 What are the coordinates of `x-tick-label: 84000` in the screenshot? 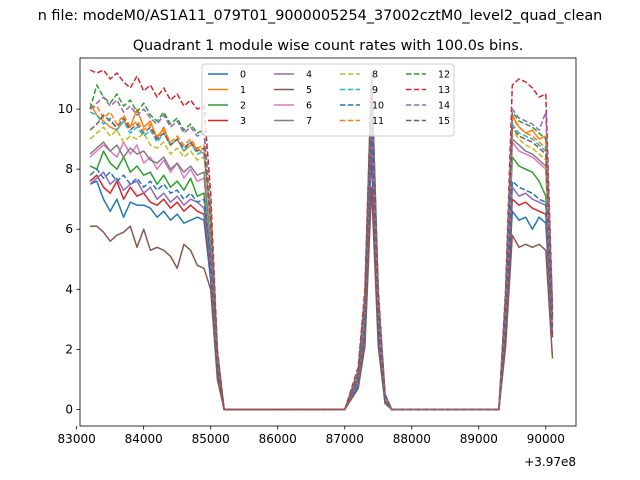 It's located at (144, 439).